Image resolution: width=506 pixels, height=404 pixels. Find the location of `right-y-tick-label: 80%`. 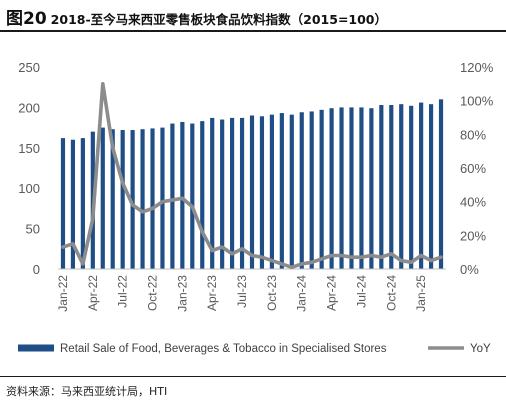

right-y-tick-label: 80% is located at coordinates (473, 134).